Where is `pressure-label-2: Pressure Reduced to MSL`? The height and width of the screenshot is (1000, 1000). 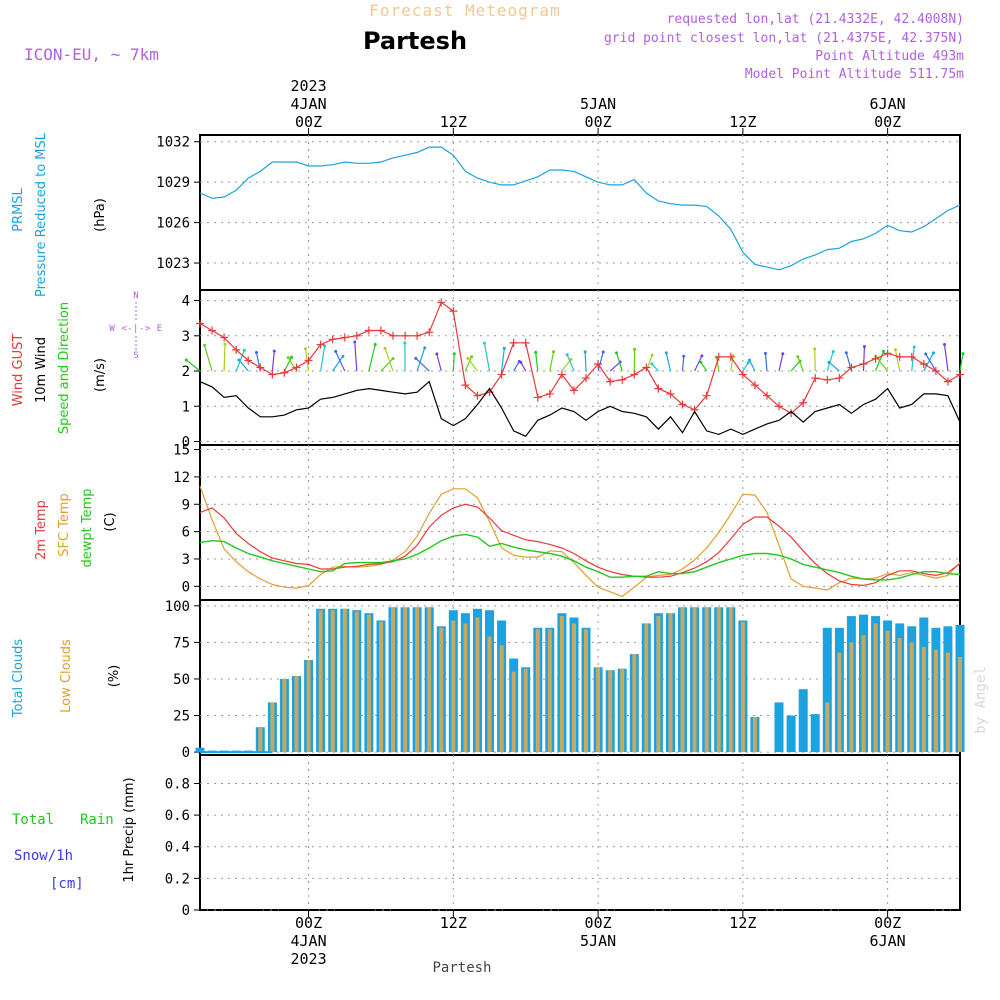 pressure-label-2: Pressure Reduced to MSL is located at coordinates (41, 214).